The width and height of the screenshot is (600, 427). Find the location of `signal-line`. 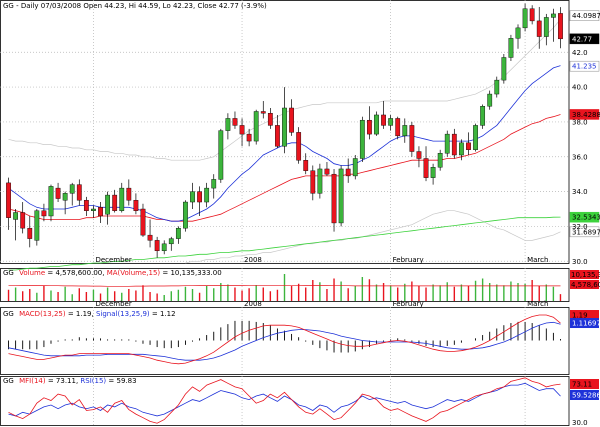

signal-line is located at coordinates (284, 341).